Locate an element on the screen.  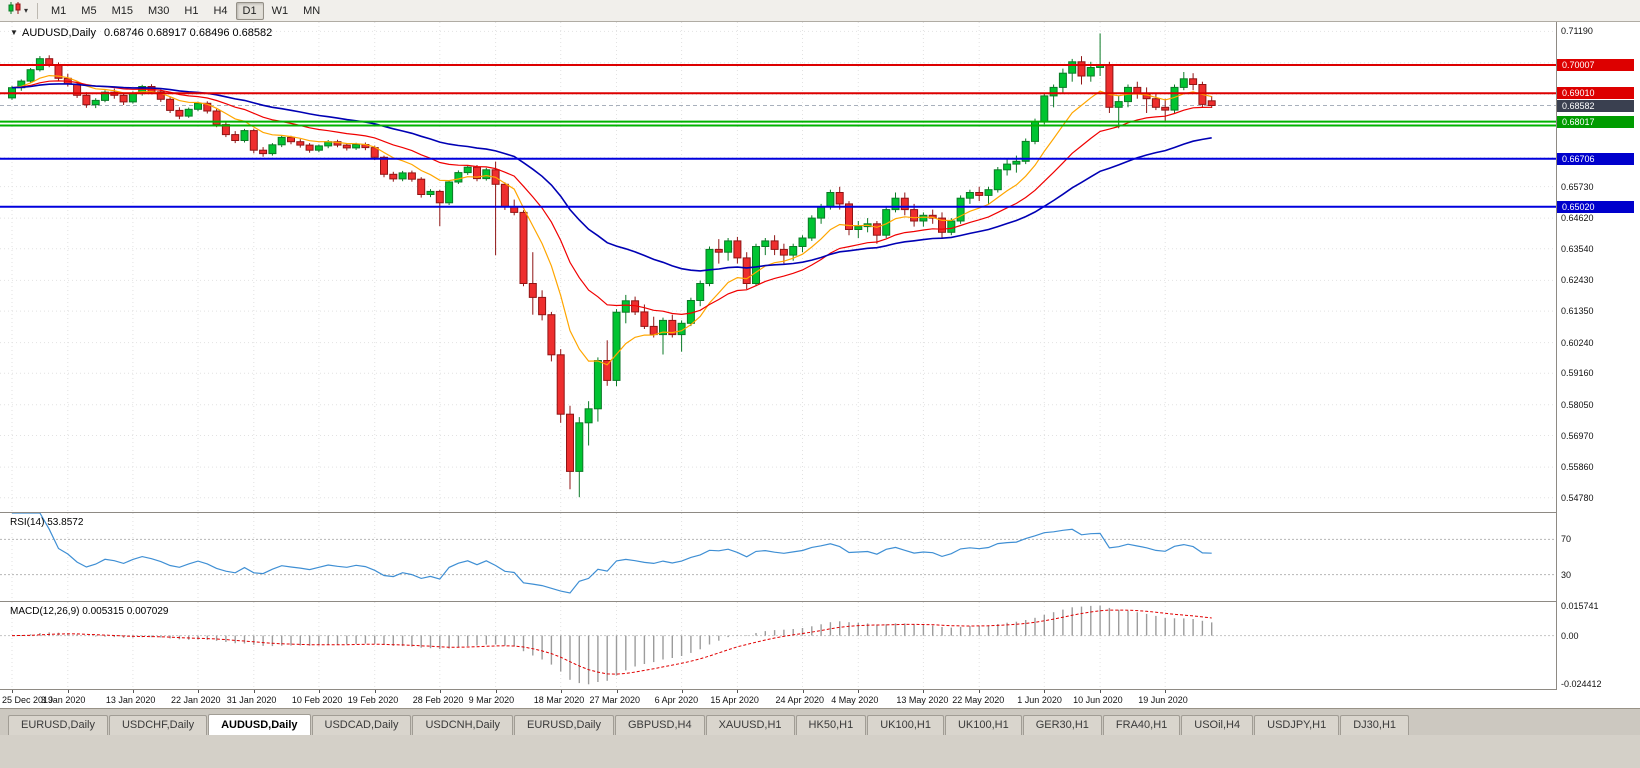
price-axis-label: 0.56970 is located at coordinates (1577, 435).